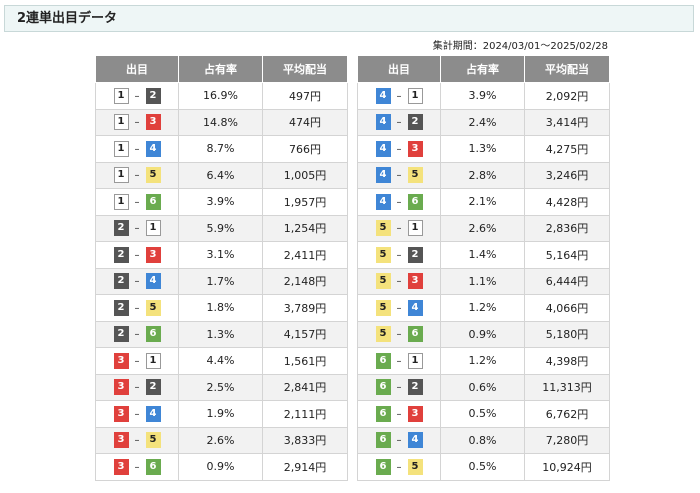 This screenshot has width=700, height=493. I want to click on payout-cell: 5,180円, so click(567, 334).